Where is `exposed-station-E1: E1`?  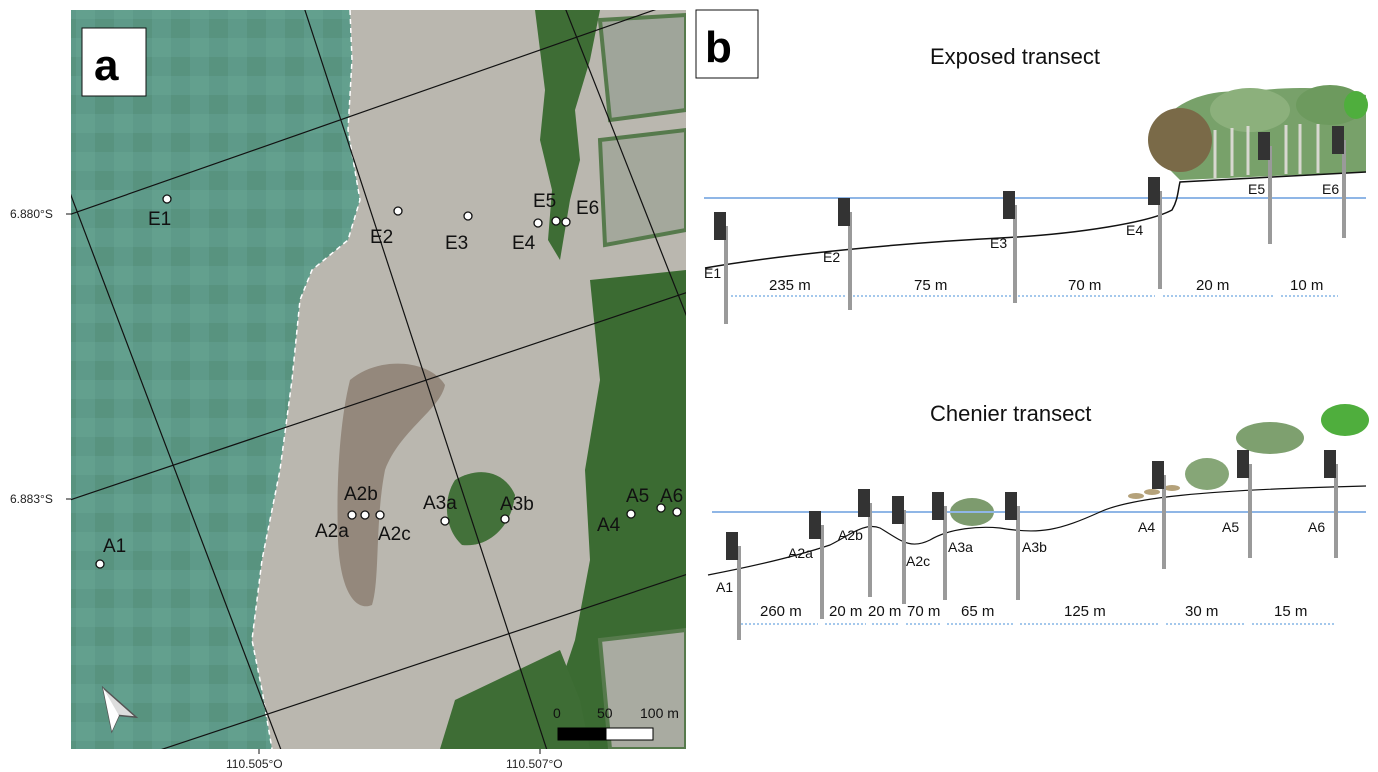 exposed-station-E1: E1 is located at coordinates (712, 273).